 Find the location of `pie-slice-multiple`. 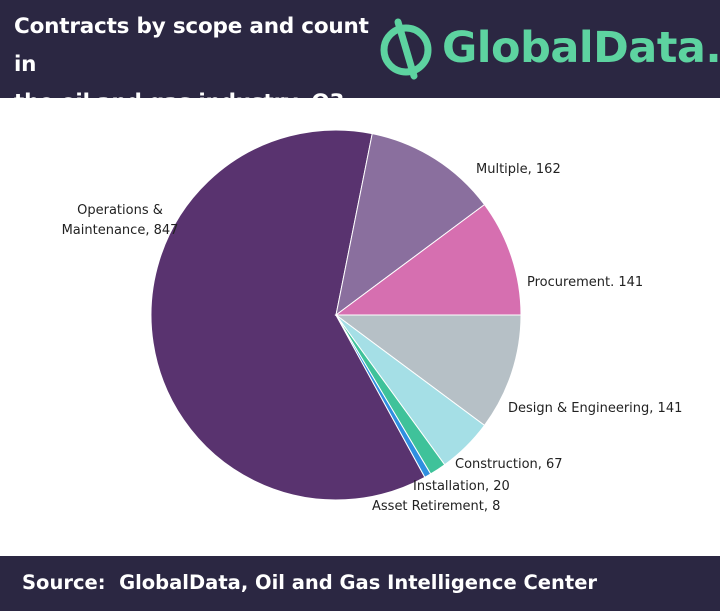

pie-slice-multiple is located at coordinates (410, 224).